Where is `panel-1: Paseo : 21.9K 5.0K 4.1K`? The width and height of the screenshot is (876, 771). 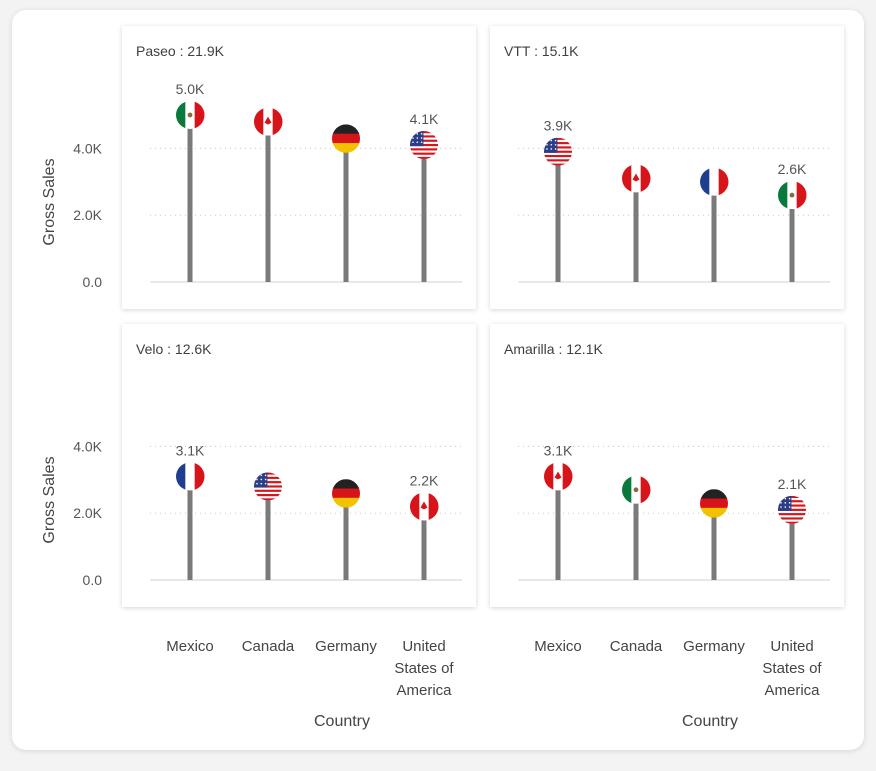
panel-1: Paseo : 21.9K 5.0K 4.1K is located at coordinates (299, 167).